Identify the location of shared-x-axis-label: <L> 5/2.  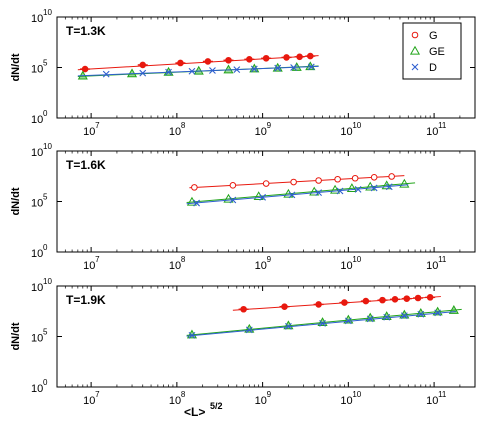
(203, 410).